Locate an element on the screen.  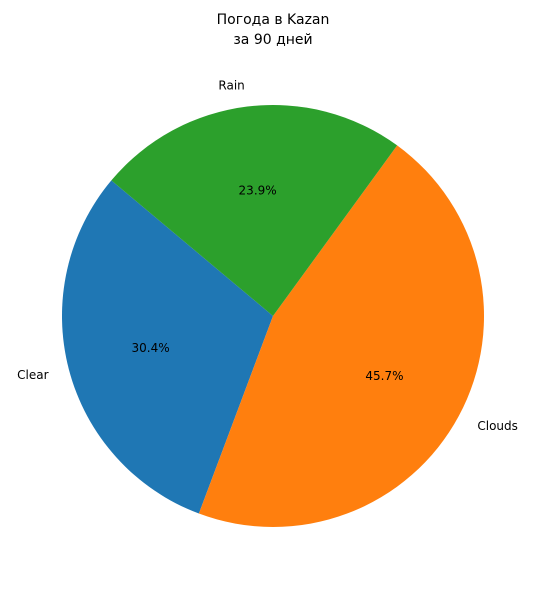
pie-category-label-clear: Clear is located at coordinates (32, 375).